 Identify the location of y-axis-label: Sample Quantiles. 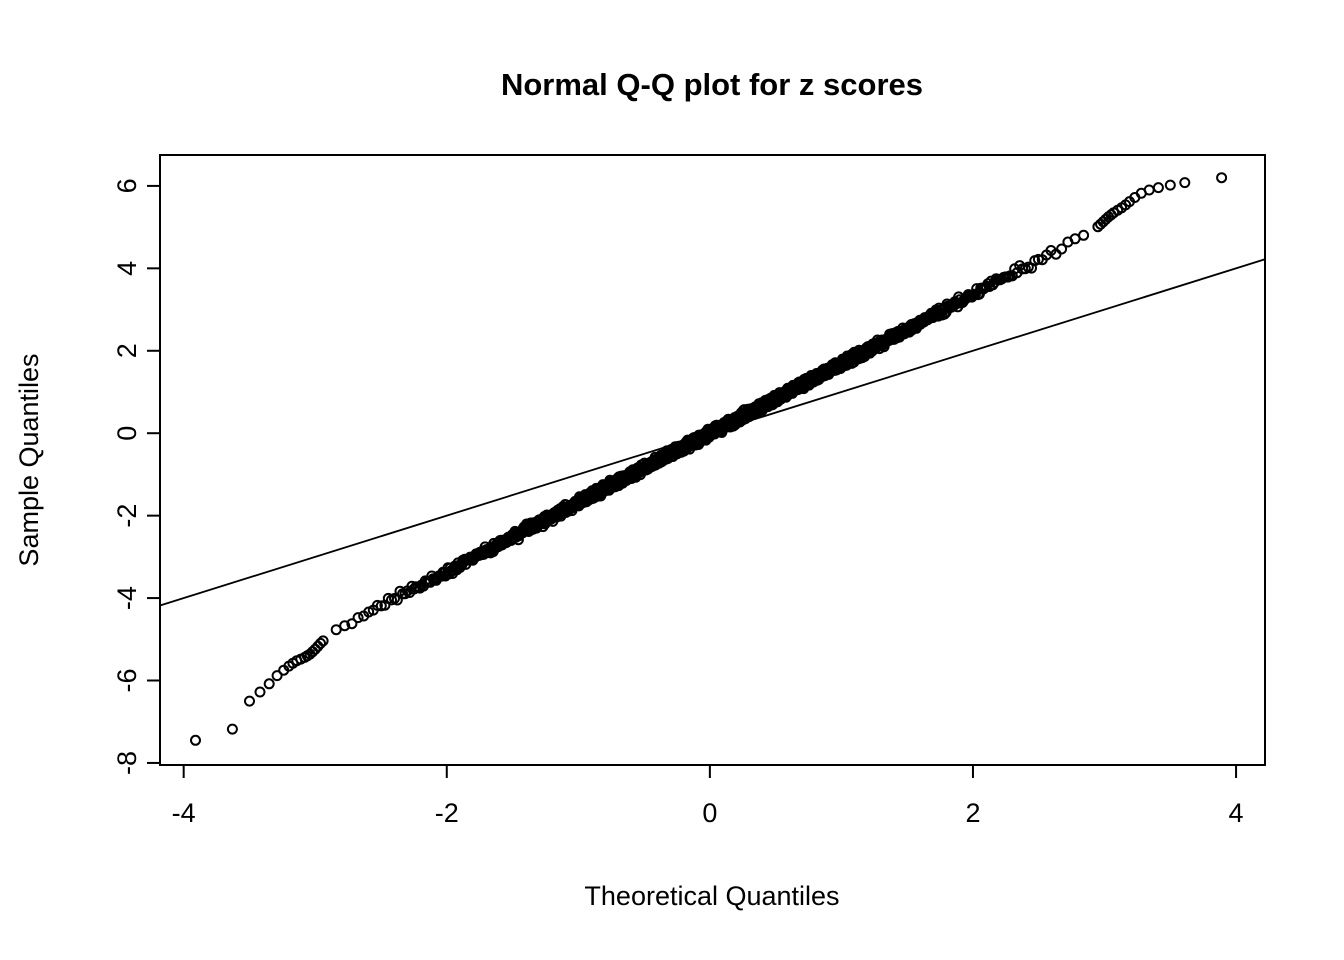
(29, 459).